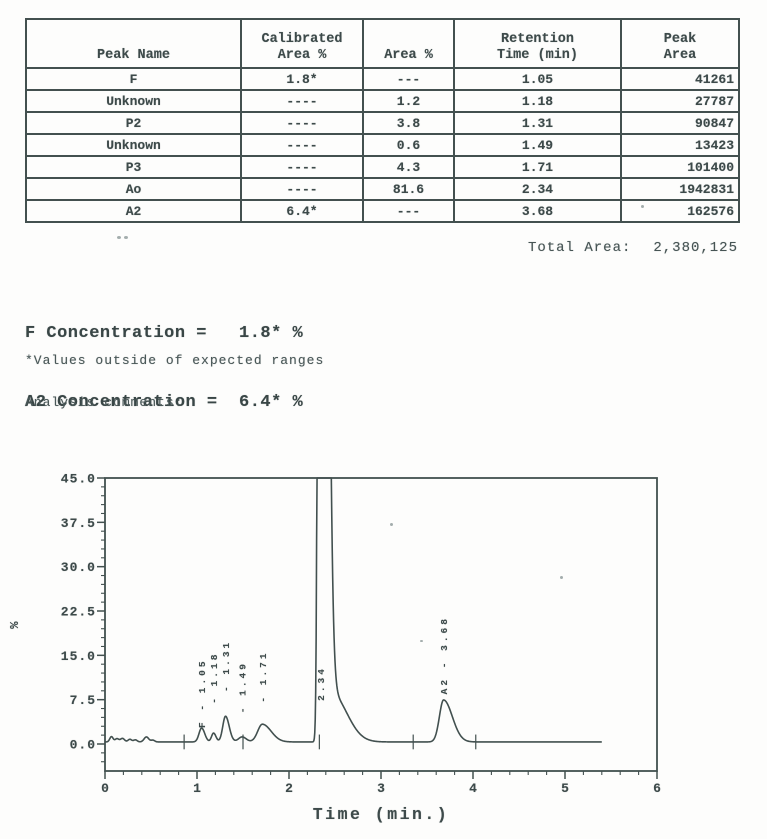 This screenshot has height=839, width=767. Describe the element at coordinates (133, 79) in the screenshot. I see `cell-peak_name: F` at that location.